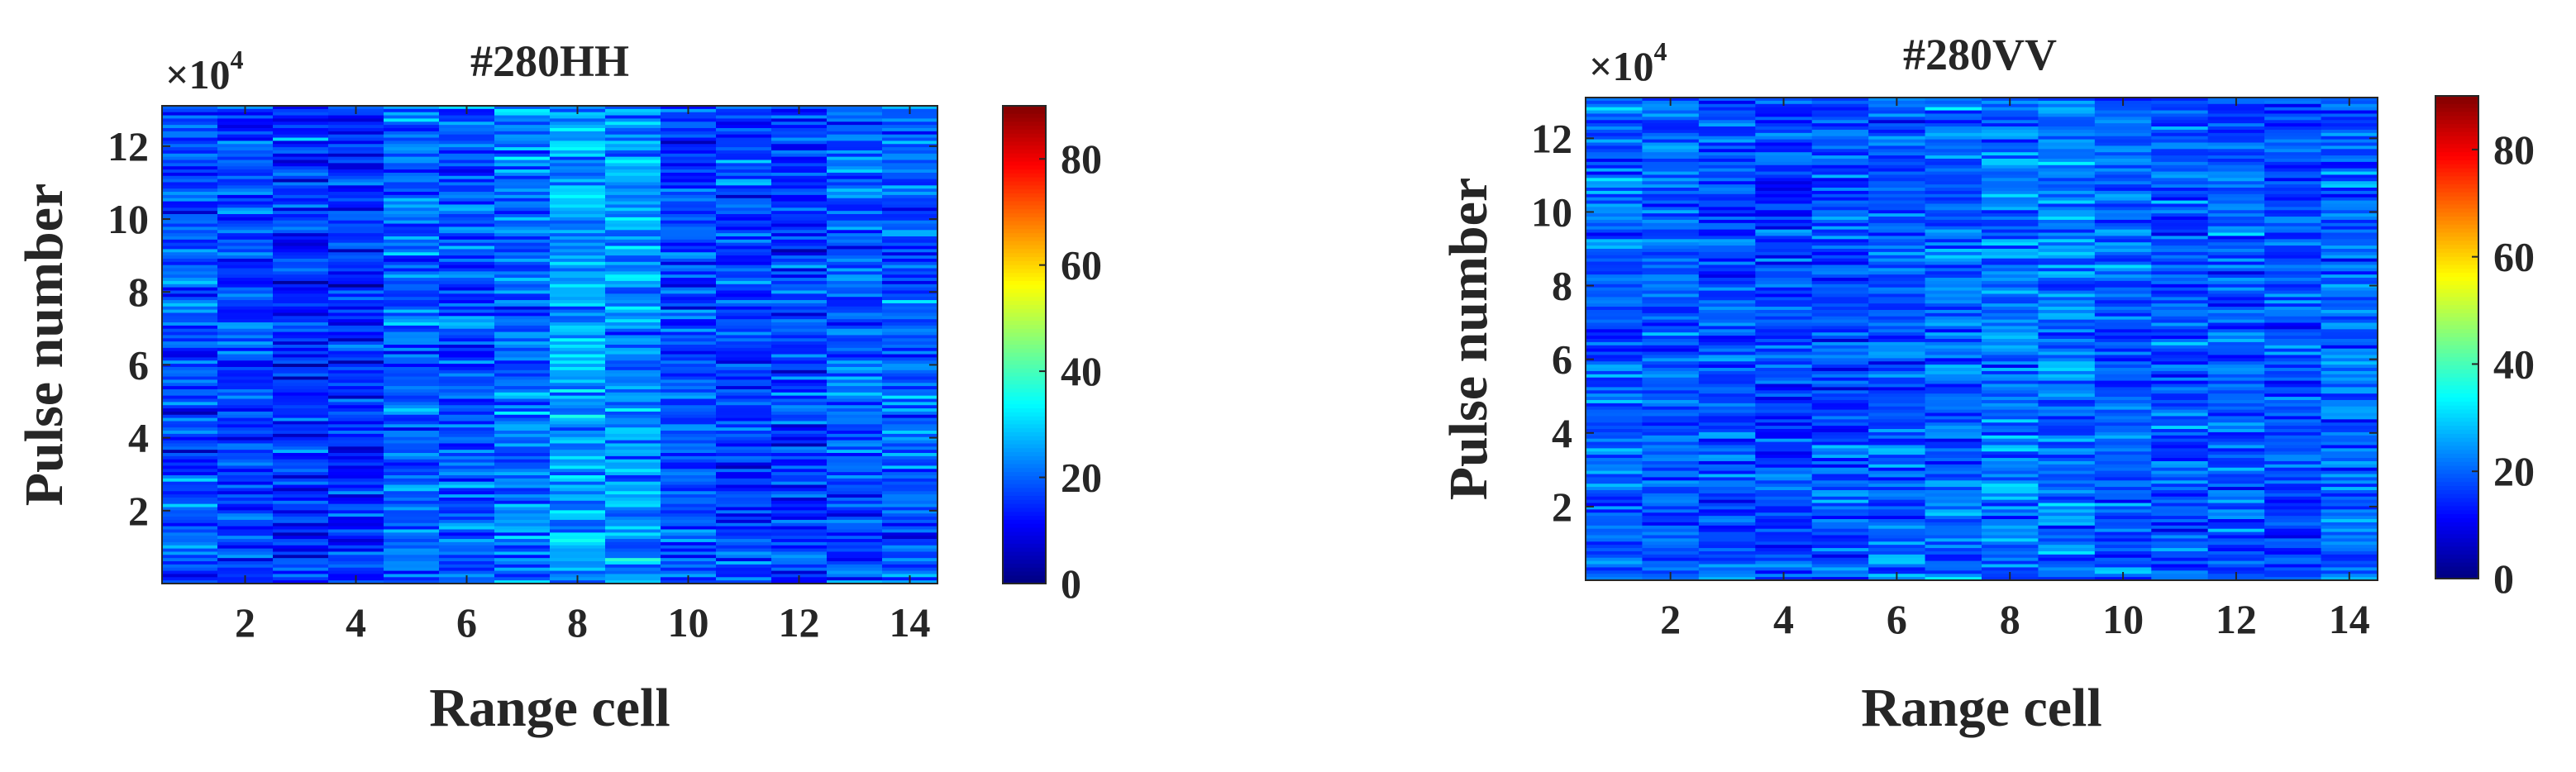  Describe the element at coordinates (1897, 619) in the screenshot. I see `x-tick-label: 6` at that location.